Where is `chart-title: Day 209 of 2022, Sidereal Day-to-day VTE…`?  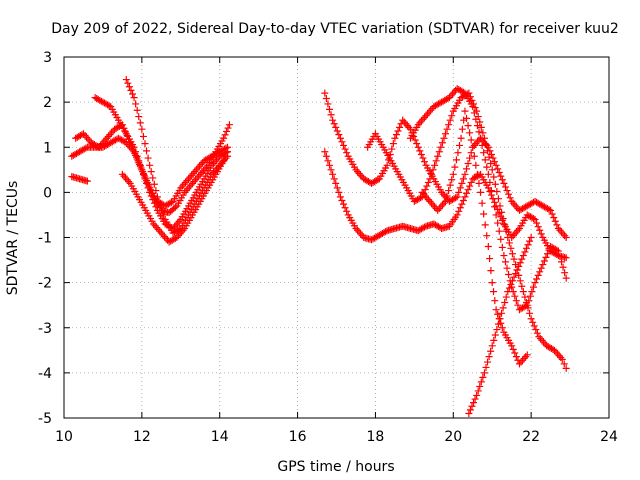 chart-title: Day 209 of 2022, Sidereal Day-to-day VTE… is located at coordinates (335, 29).